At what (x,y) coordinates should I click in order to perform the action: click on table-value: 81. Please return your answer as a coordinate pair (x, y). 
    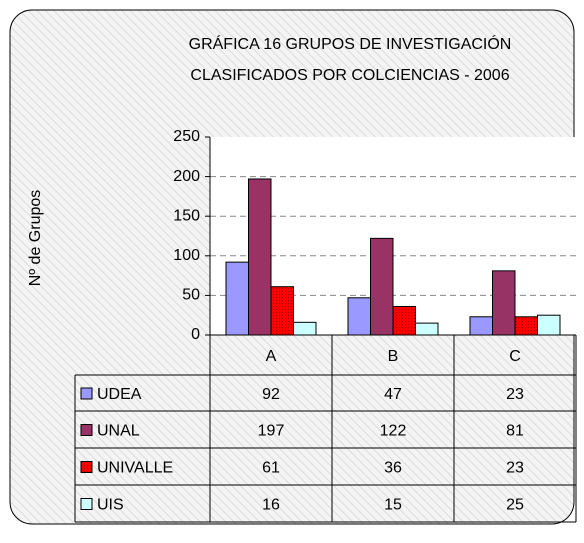
    Looking at the image, I should click on (515, 431).